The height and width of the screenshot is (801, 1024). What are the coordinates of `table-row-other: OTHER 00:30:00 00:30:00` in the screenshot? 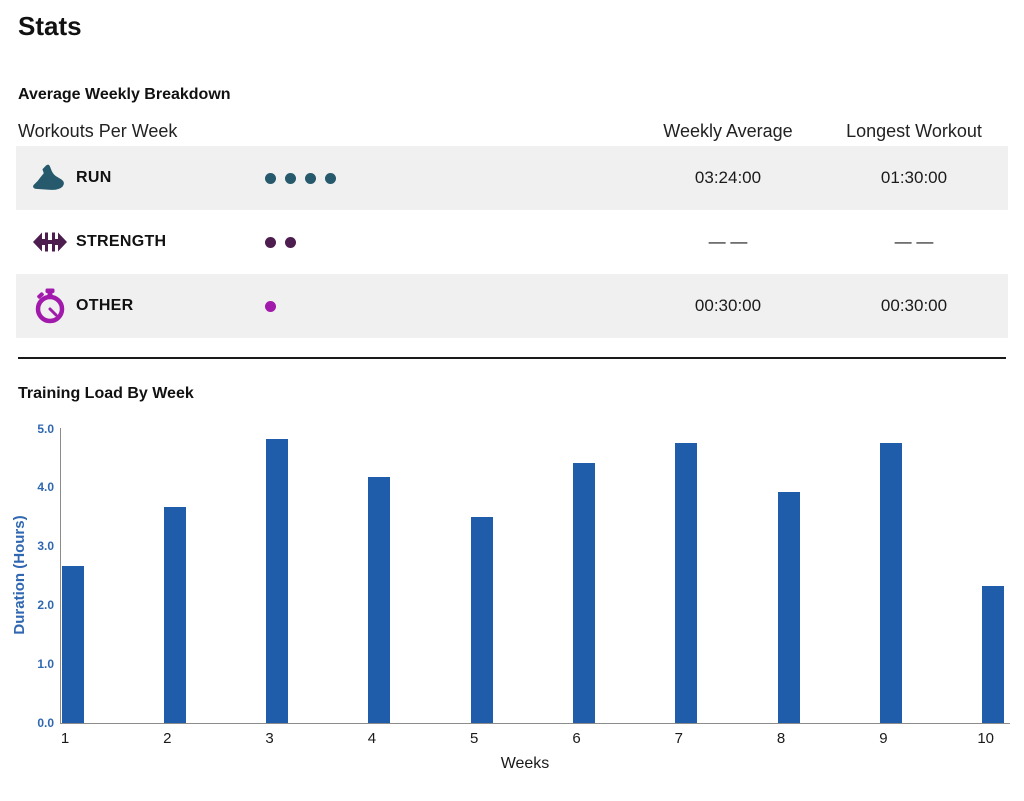 It's located at (512, 306).